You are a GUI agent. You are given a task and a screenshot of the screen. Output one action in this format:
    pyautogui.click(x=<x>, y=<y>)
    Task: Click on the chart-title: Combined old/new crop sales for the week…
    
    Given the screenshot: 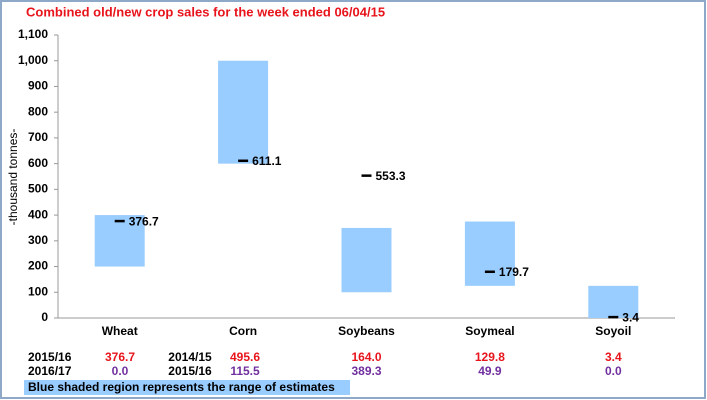 What is the action you would take?
    pyautogui.click(x=205, y=11)
    